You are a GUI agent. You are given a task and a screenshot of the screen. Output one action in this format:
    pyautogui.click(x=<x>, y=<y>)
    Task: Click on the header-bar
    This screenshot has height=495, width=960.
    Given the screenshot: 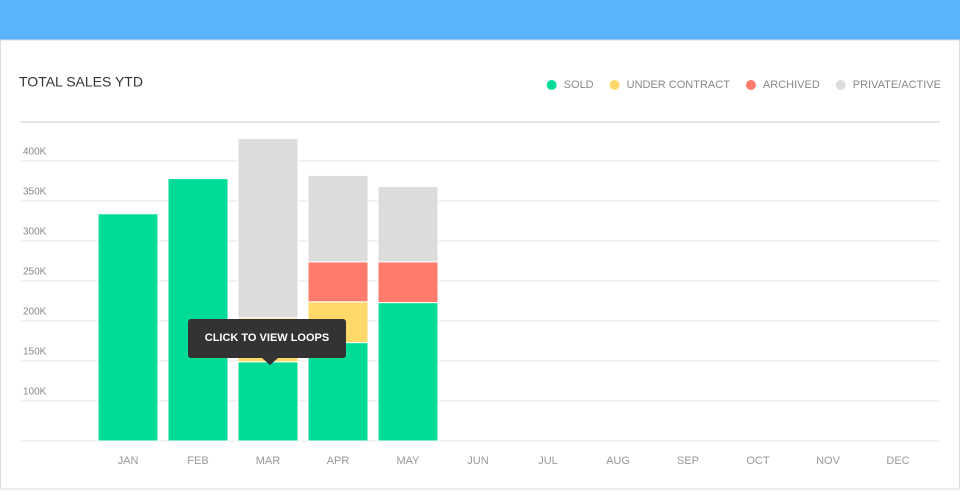 What is the action you would take?
    pyautogui.click(x=480, y=20)
    